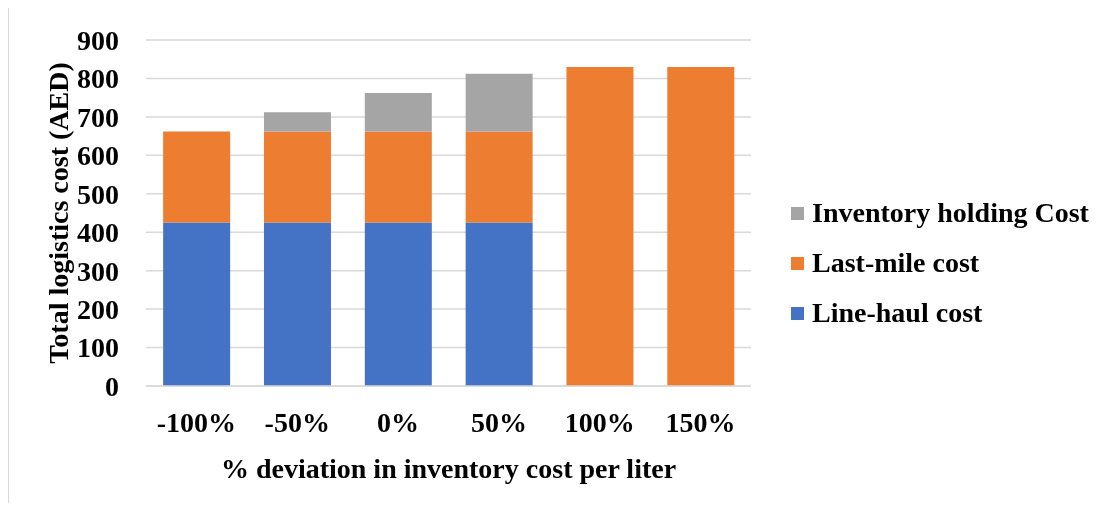 The height and width of the screenshot is (509, 1106). Describe the element at coordinates (98, 79) in the screenshot. I see `y-tick-label: 800` at that location.